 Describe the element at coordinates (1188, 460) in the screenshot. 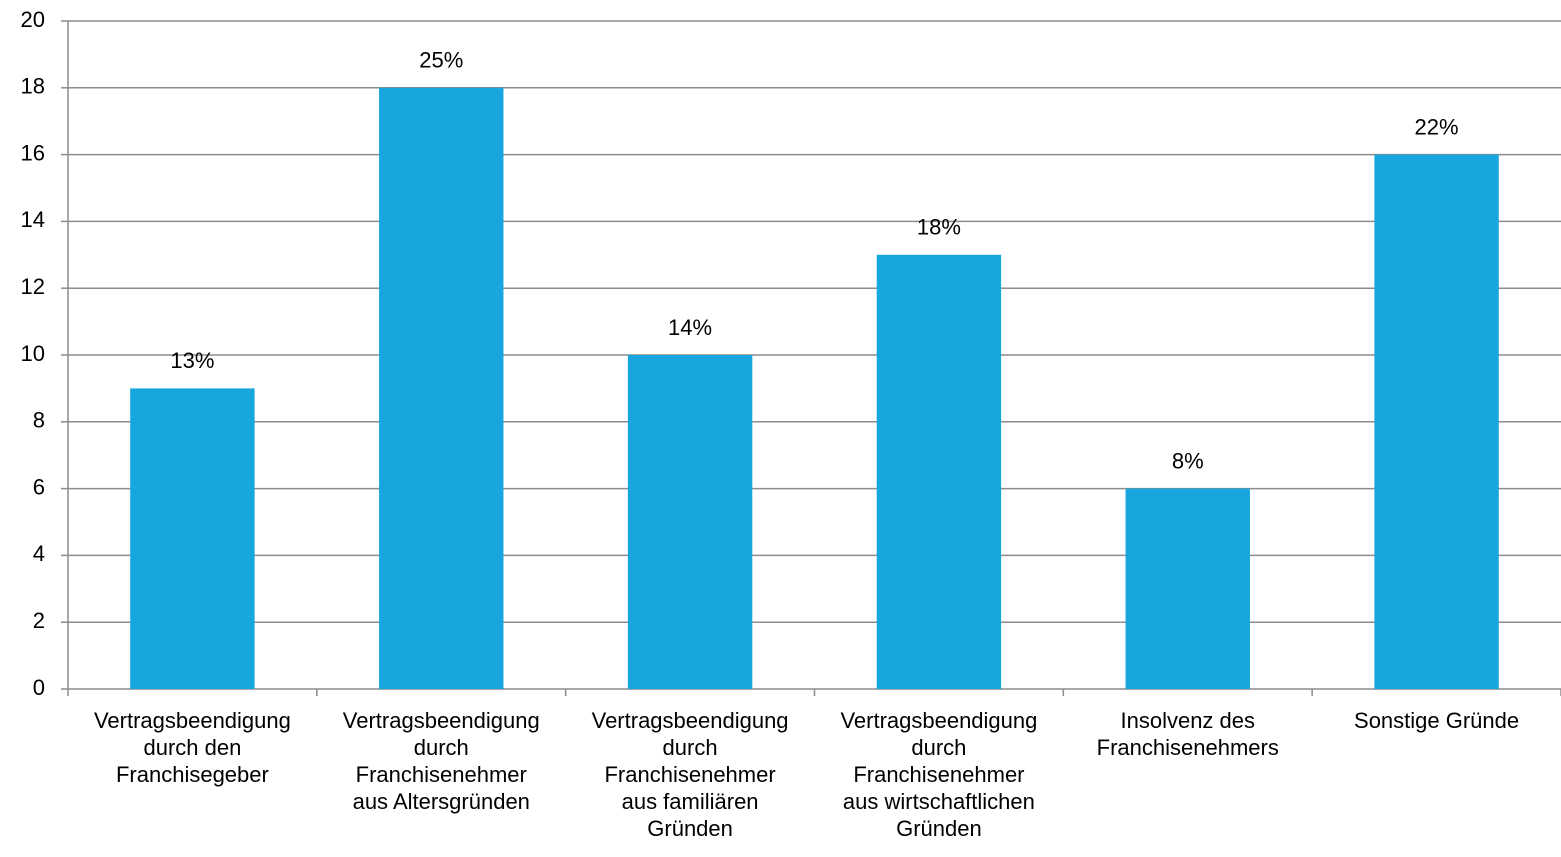

I see `data-label: 8%` at that location.